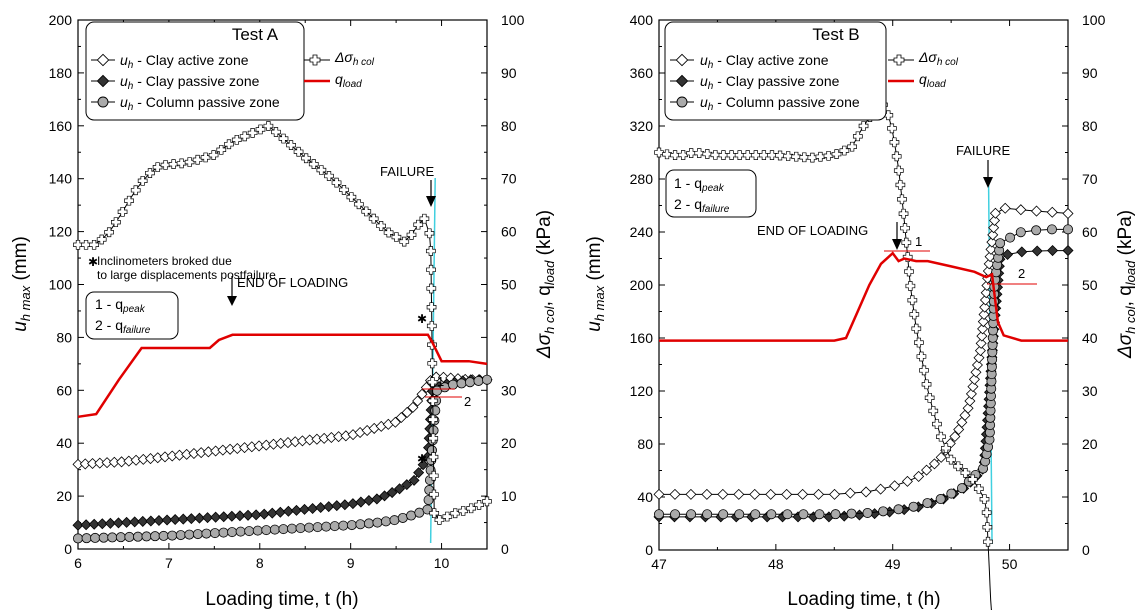 This screenshot has width=1143, height=610. What do you see at coordinates (645, 497) in the screenshot?
I see `y-tick-label: 40` at bounding box center [645, 497].